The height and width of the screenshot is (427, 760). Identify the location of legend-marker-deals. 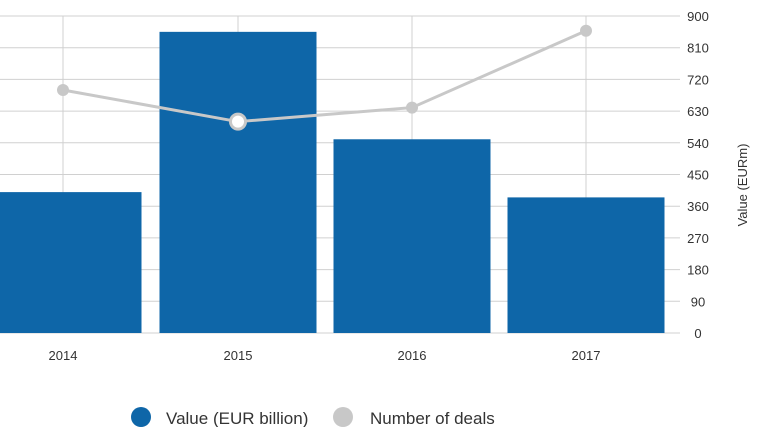
(343, 417).